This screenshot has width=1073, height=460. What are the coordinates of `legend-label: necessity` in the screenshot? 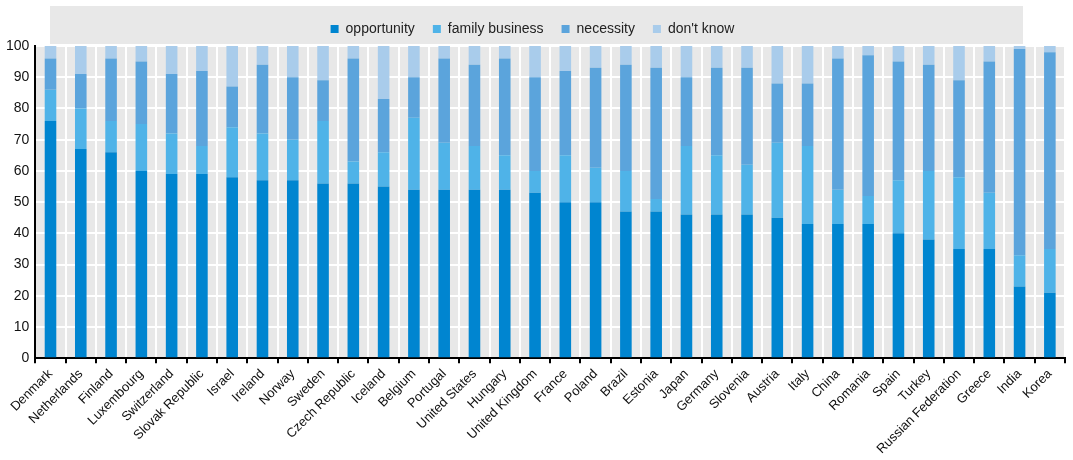 It's located at (605, 27).